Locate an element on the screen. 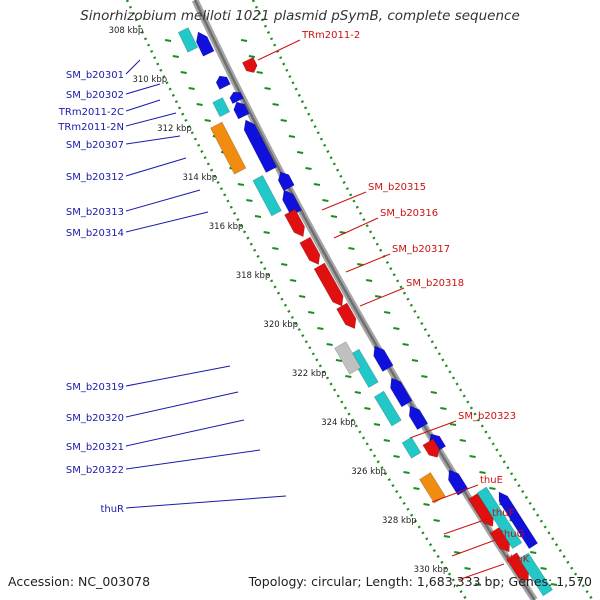 The width and height of the screenshot is (600, 600). gene-label-left: TRm2011-2N is located at coordinates (90, 127).